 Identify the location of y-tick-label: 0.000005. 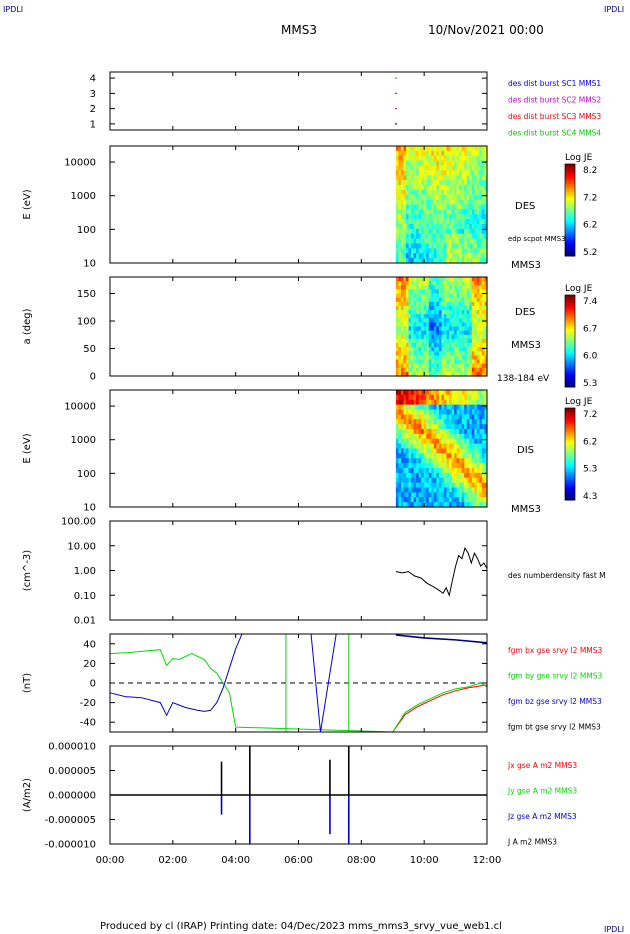
(72, 771).